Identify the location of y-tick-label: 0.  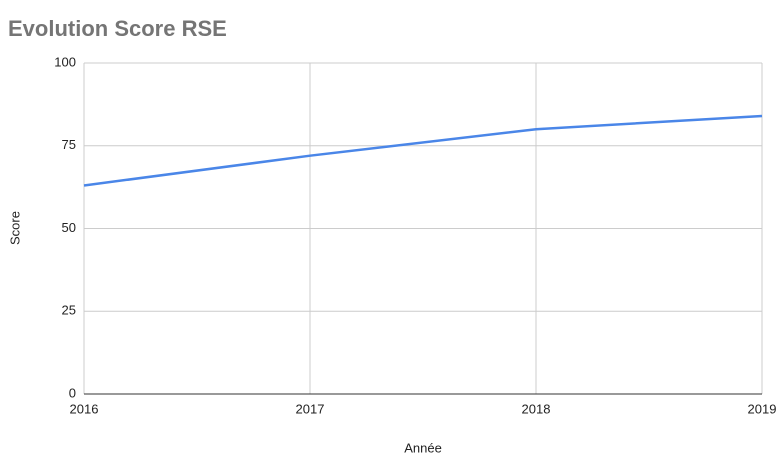
(72, 392).